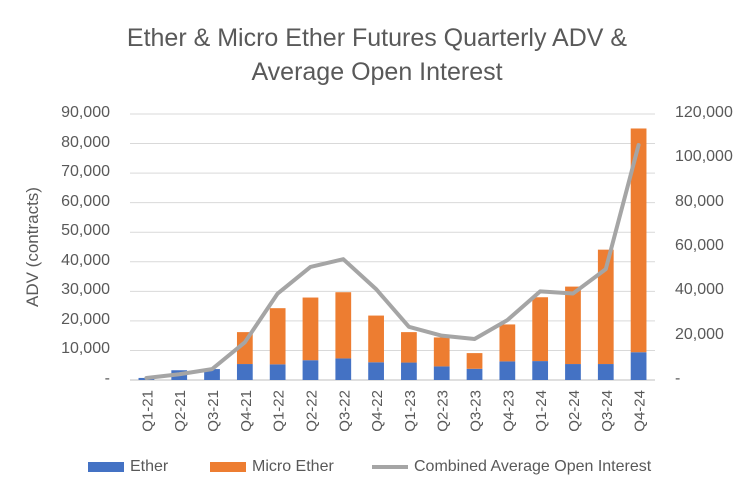 The image size is (754, 501). I want to click on y-tick-label-right: 120,000, so click(704, 112).